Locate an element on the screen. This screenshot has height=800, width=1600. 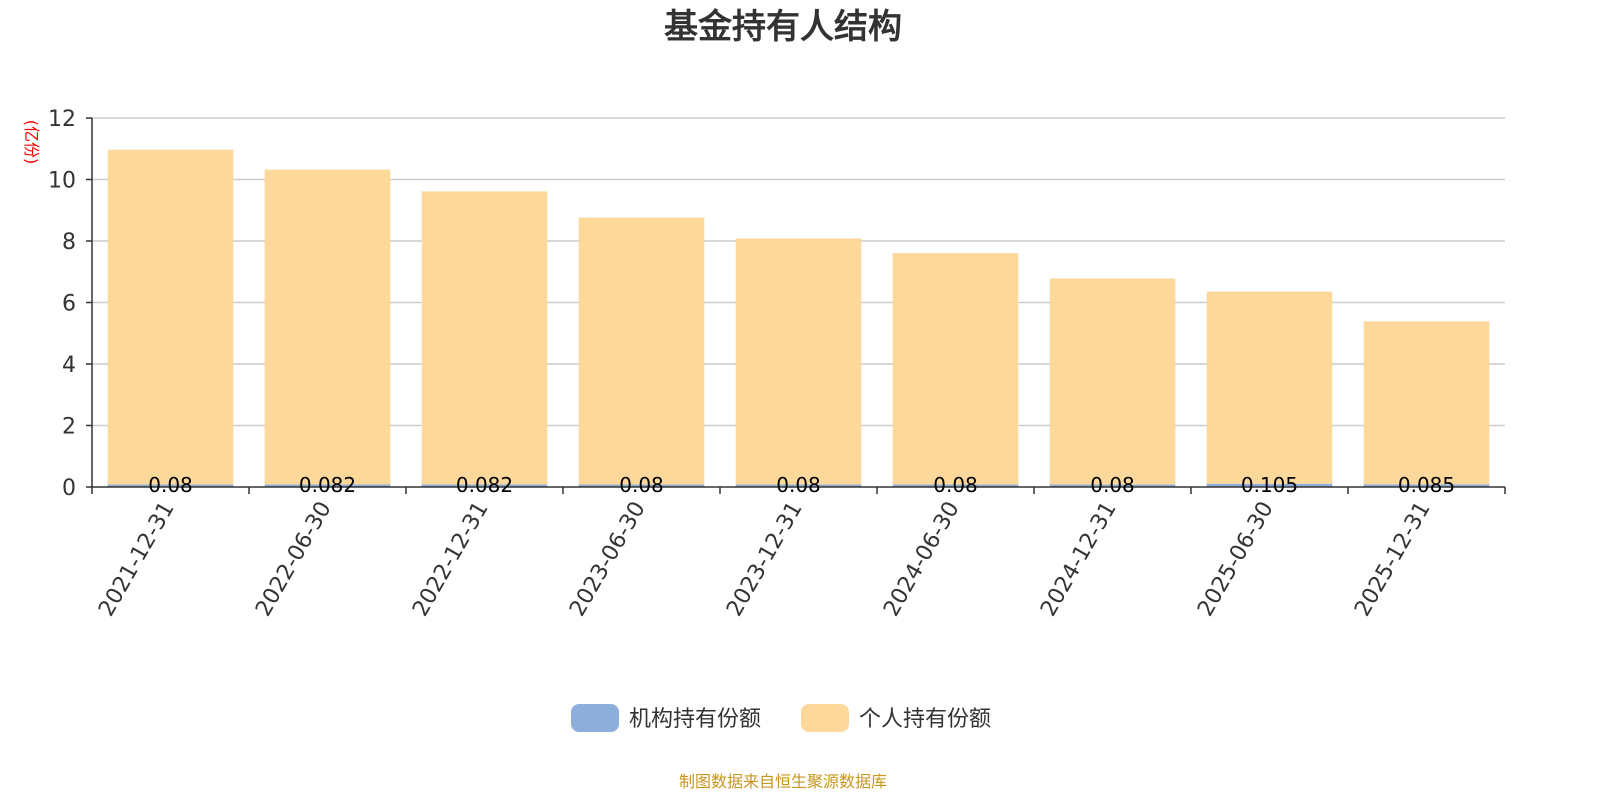
data-label: 0.085 is located at coordinates (1426, 485).